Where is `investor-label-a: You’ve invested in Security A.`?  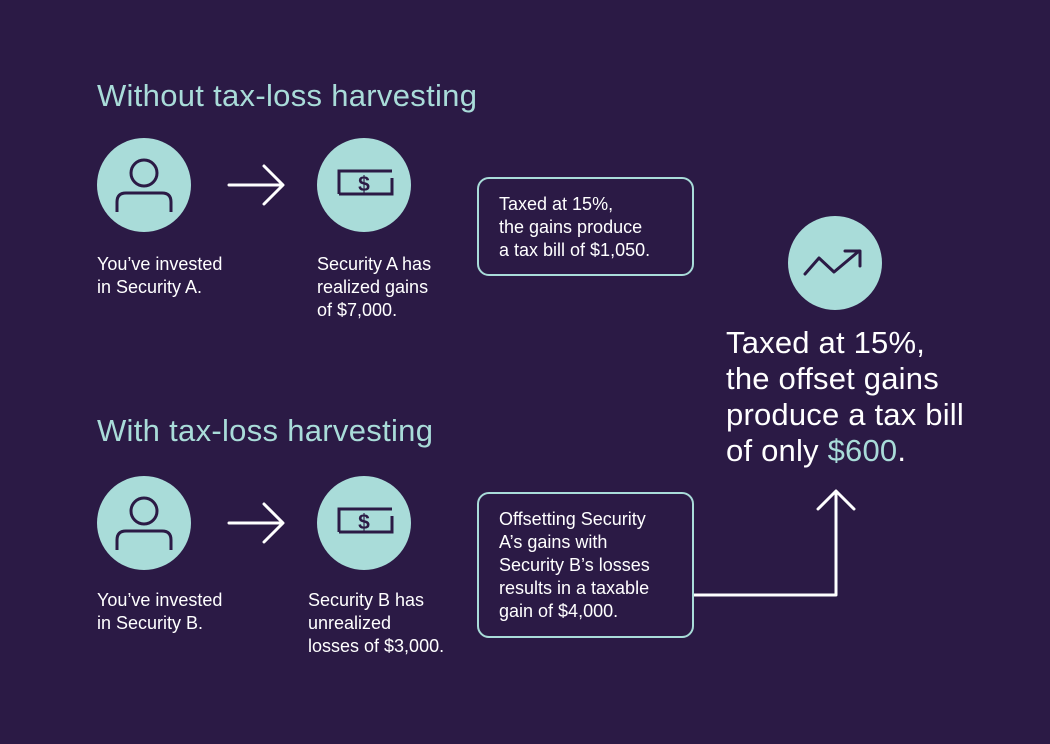
investor-label-a: You’ve invested in Security A. is located at coordinates (160, 275).